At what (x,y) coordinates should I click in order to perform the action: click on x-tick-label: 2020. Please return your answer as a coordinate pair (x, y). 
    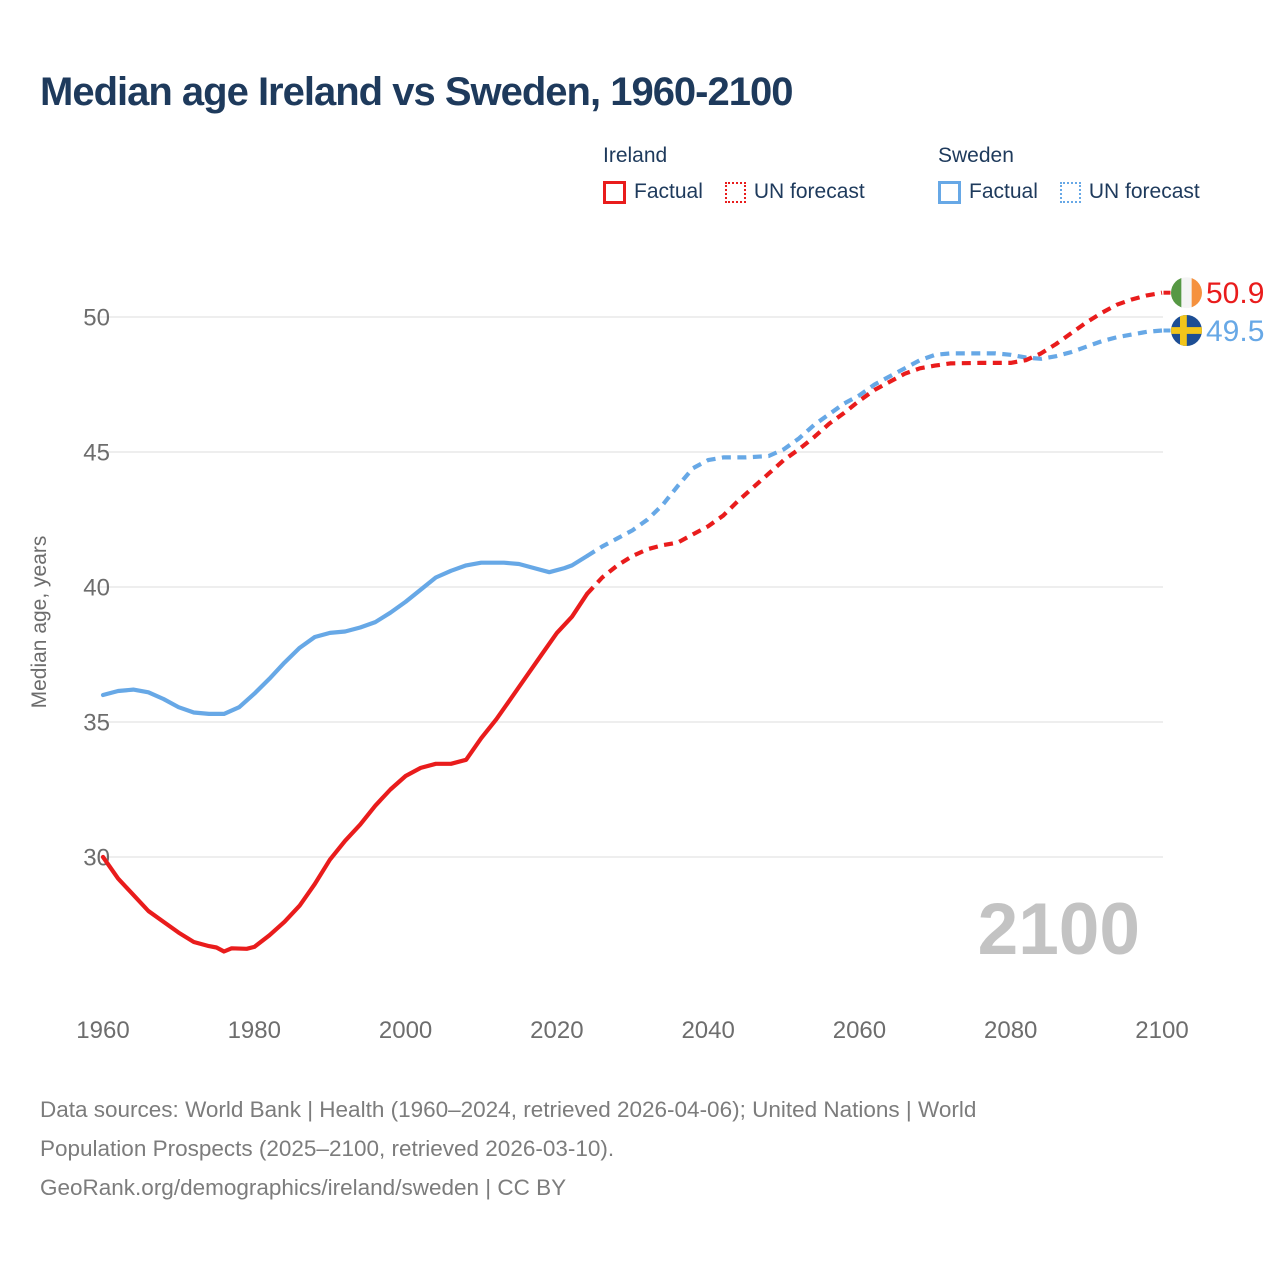
    Looking at the image, I should click on (556, 1030).